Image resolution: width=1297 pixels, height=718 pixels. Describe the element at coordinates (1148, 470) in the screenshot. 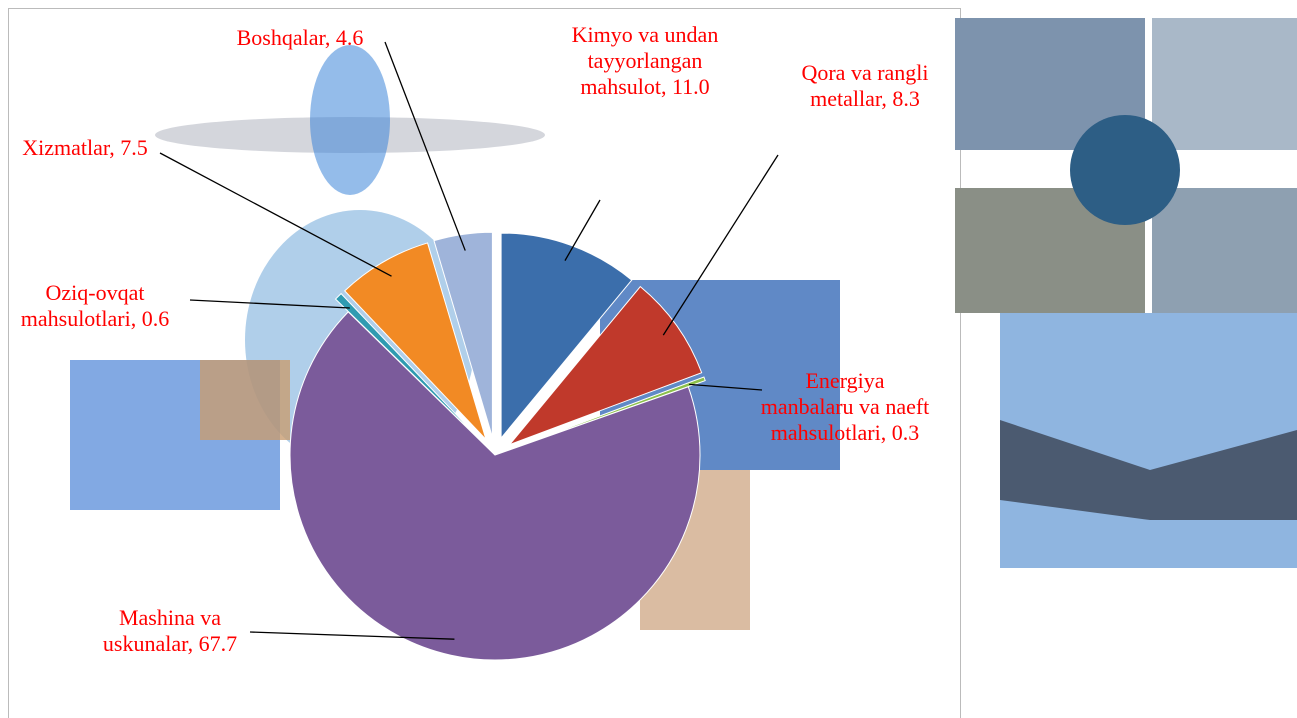

I see `hands` at that location.